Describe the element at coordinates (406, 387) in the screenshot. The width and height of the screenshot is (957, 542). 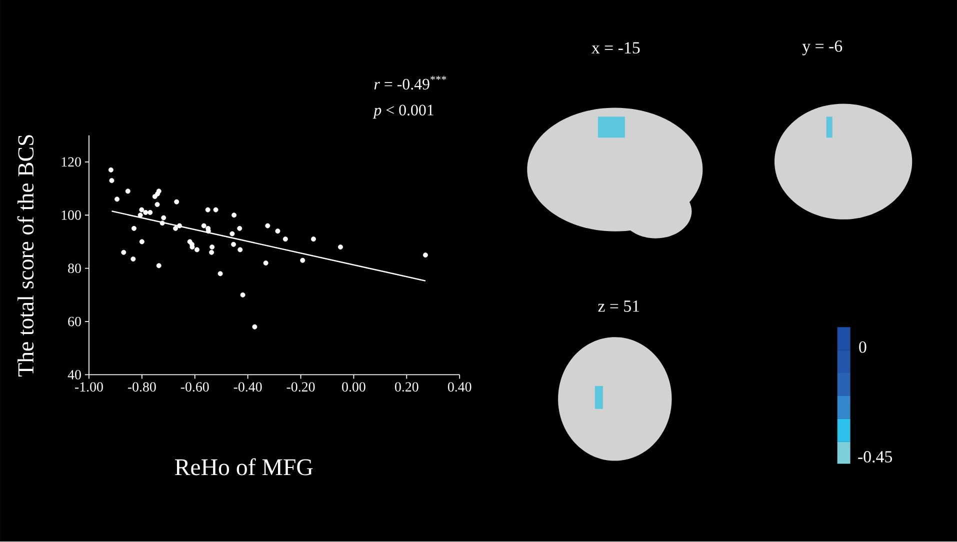
I see `x-tick-label: 0.20` at that location.